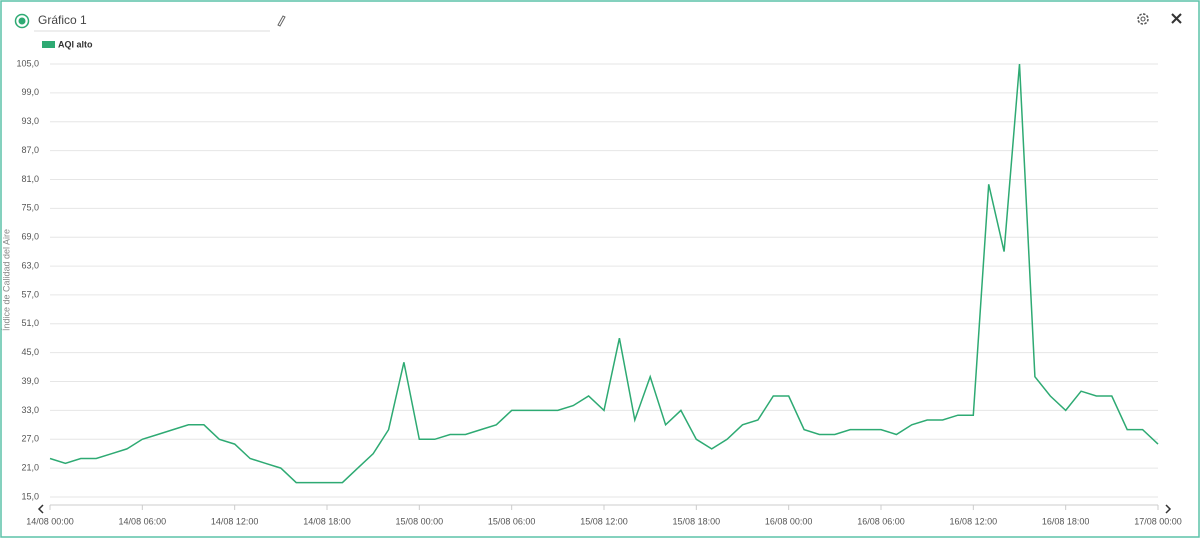 The height and width of the screenshot is (538, 1200). Describe the element at coordinates (30, 208) in the screenshot. I see `y-tick-label: 75,0` at that location.